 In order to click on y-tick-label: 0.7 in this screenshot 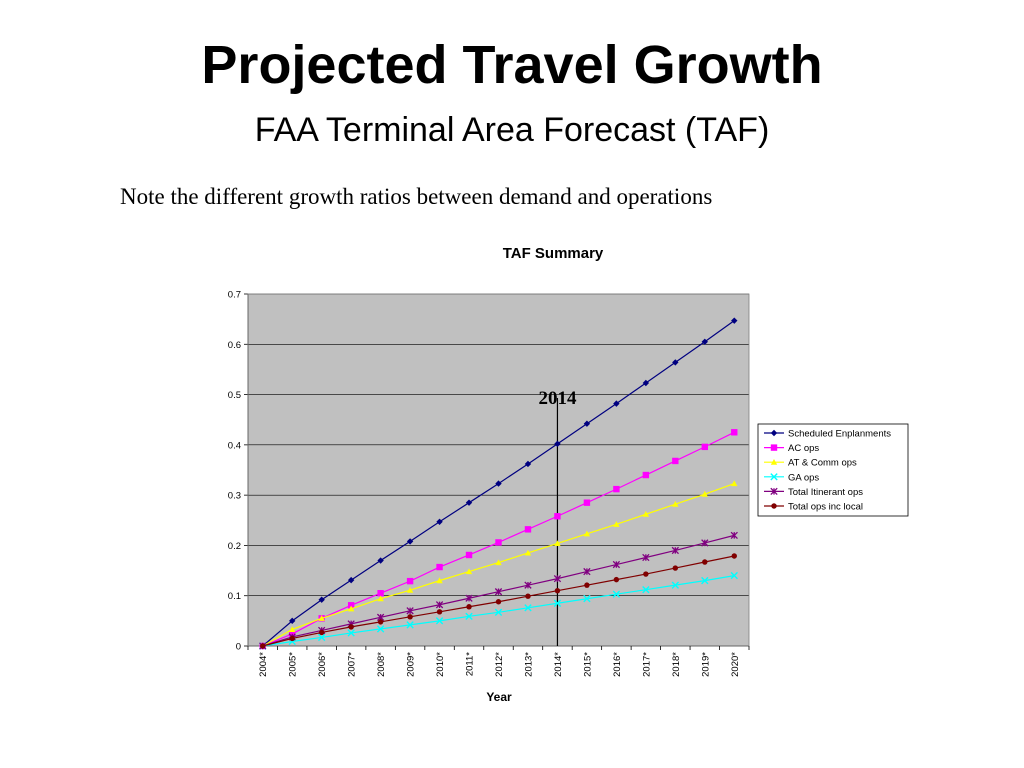, I will do `click(234, 295)`.